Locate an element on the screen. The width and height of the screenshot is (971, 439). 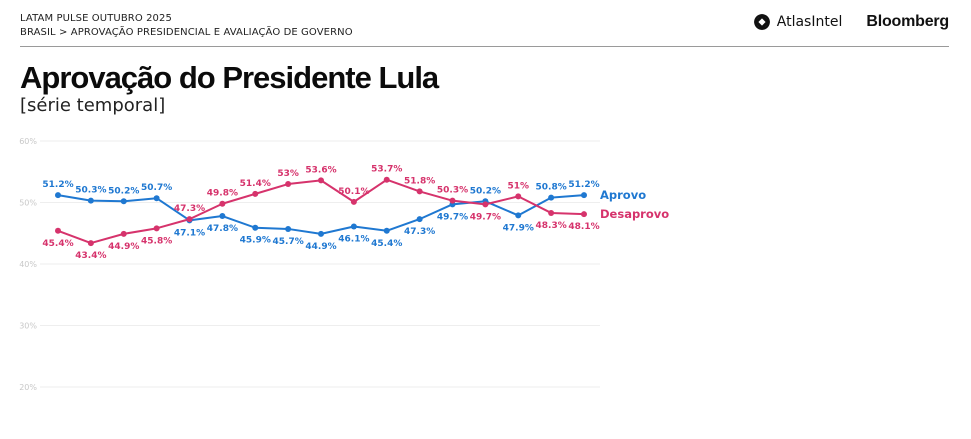
legend-label-aprovo: Aprovo is located at coordinates (623, 195).